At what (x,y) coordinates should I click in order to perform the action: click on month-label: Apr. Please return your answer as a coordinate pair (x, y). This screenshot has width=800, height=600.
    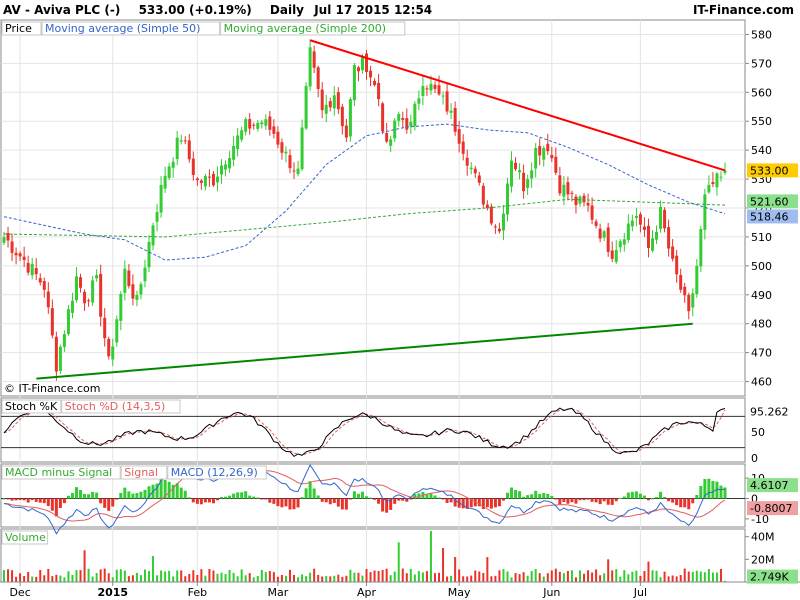
    Looking at the image, I should click on (367, 592).